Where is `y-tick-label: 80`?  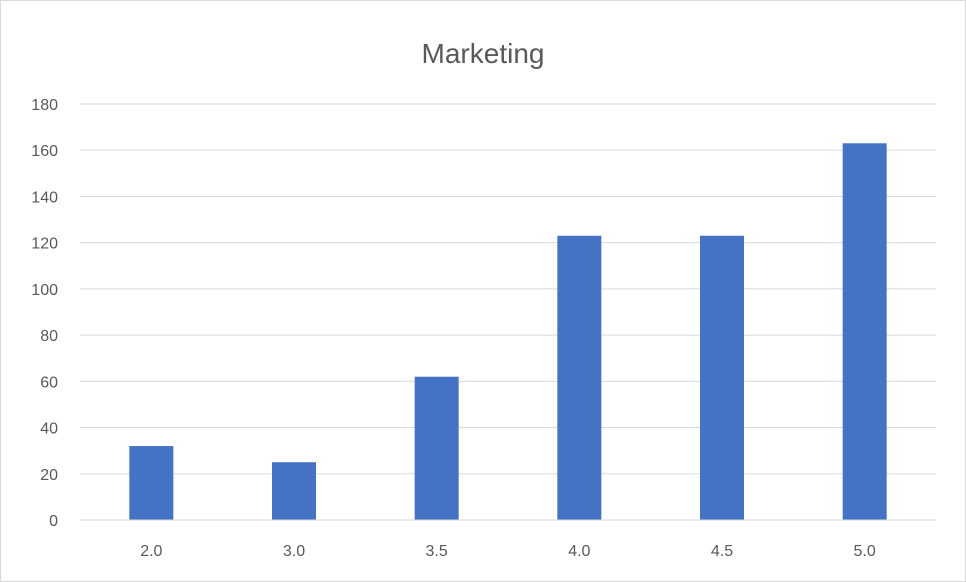 y-tick-label: 80 is located at coordinates (49, 336).